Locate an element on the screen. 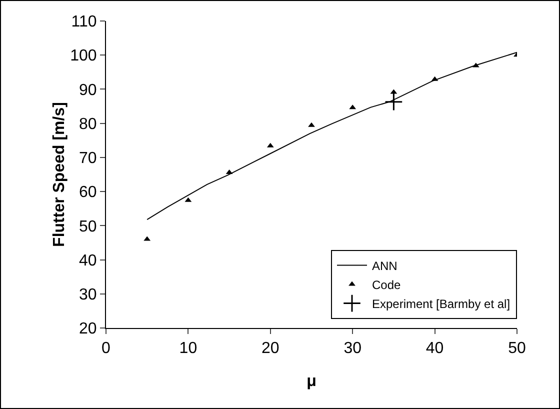 This screenshot has height=409, width=560. y-tick-label: 90 is located at coordinates (88, 90).